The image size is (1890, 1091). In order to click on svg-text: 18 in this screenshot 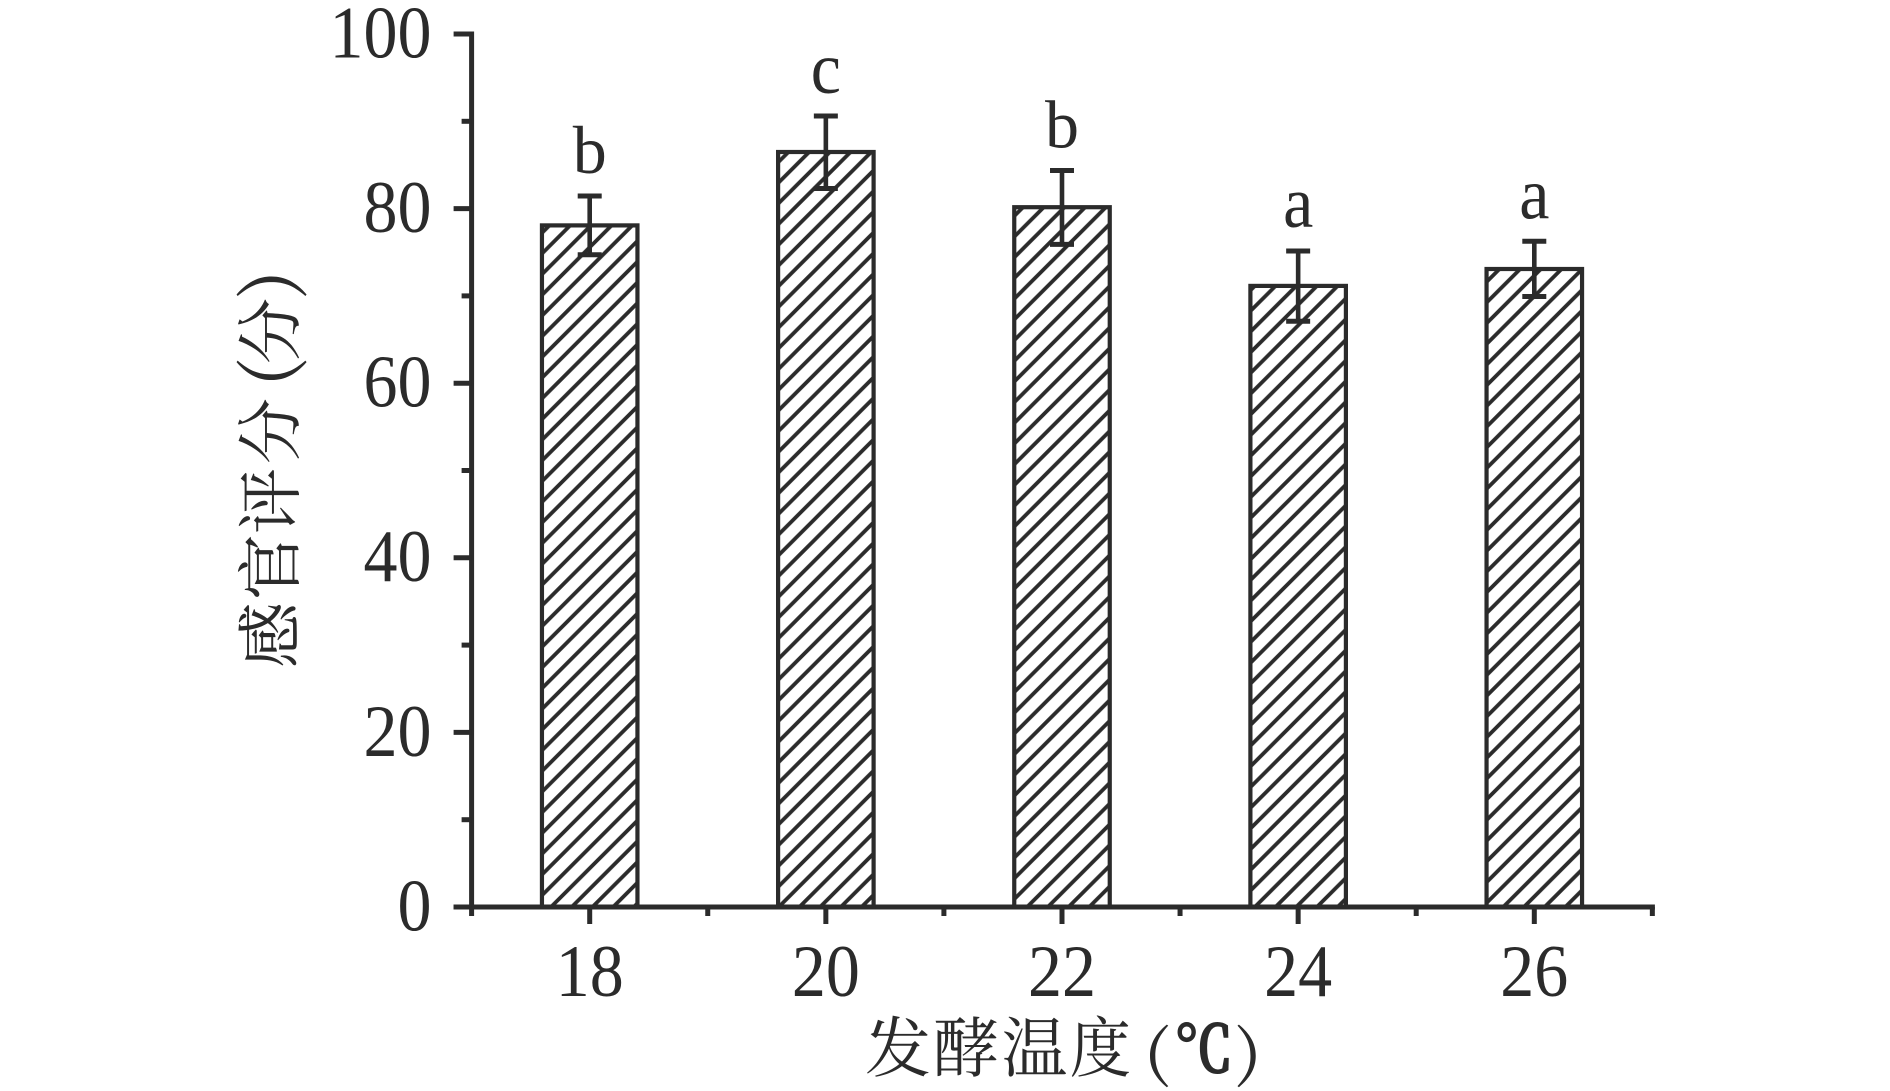, I will do `click(590, 972)`.